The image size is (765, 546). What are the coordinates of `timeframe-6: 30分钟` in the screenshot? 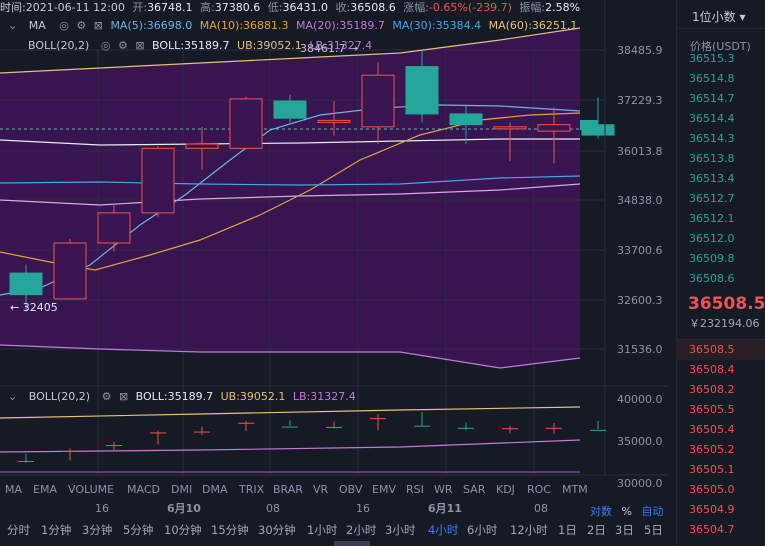 It's located at (277, 530).